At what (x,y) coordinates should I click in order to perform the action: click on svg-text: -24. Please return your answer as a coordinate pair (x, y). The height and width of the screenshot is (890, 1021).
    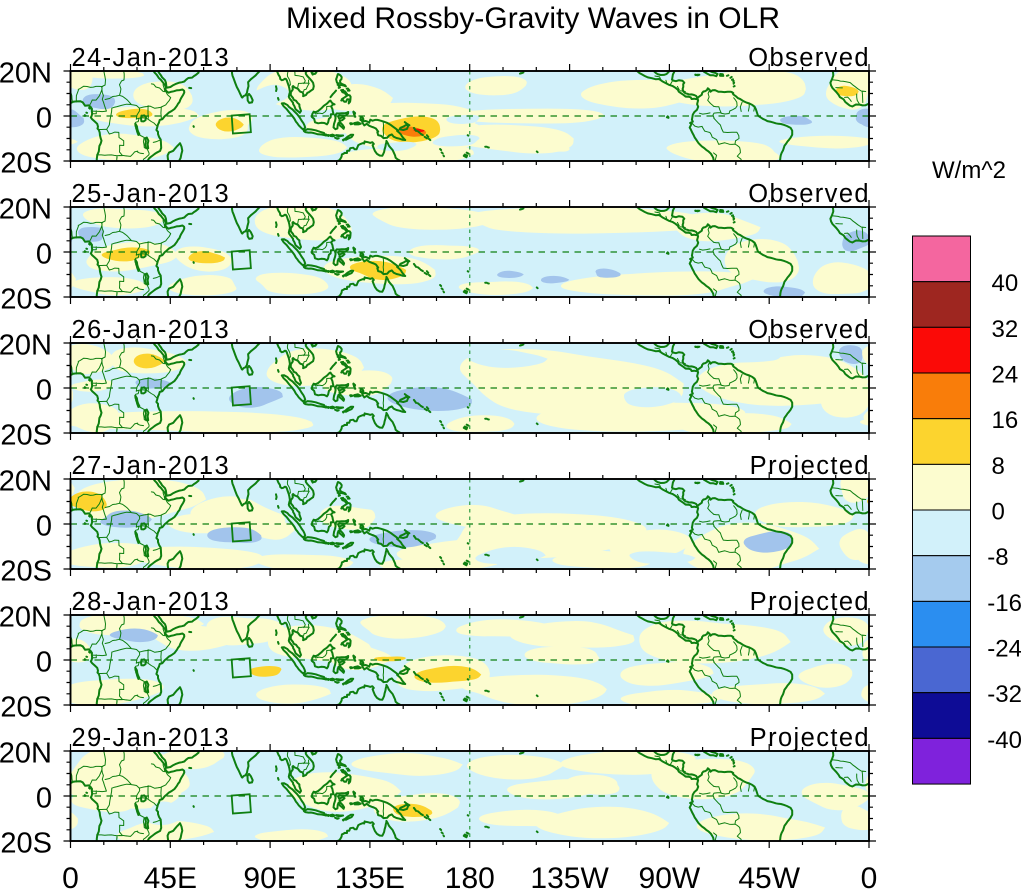
    Looking at the image, I should click on (1004, 649).